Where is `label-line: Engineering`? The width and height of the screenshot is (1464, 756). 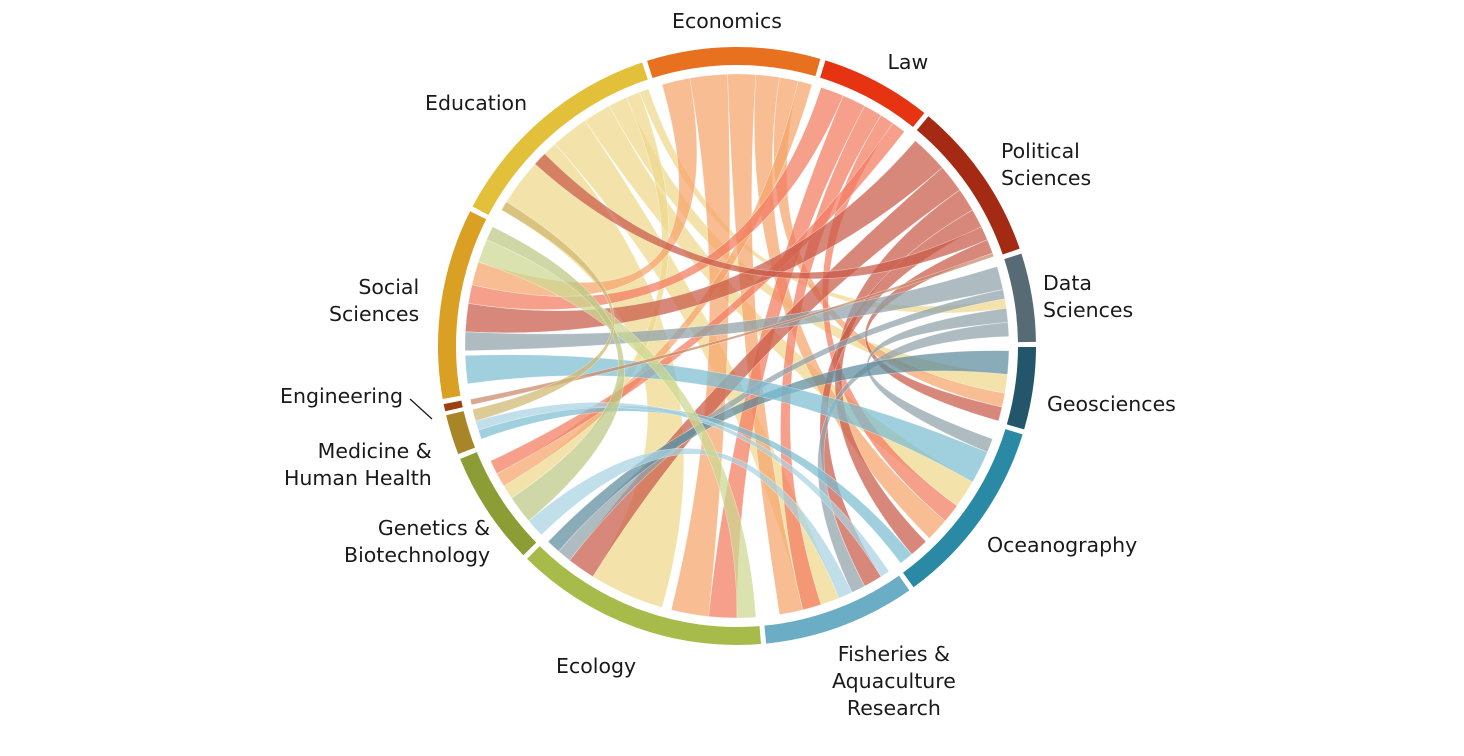 label-line: Engineering is located at coordinates (341, 396).